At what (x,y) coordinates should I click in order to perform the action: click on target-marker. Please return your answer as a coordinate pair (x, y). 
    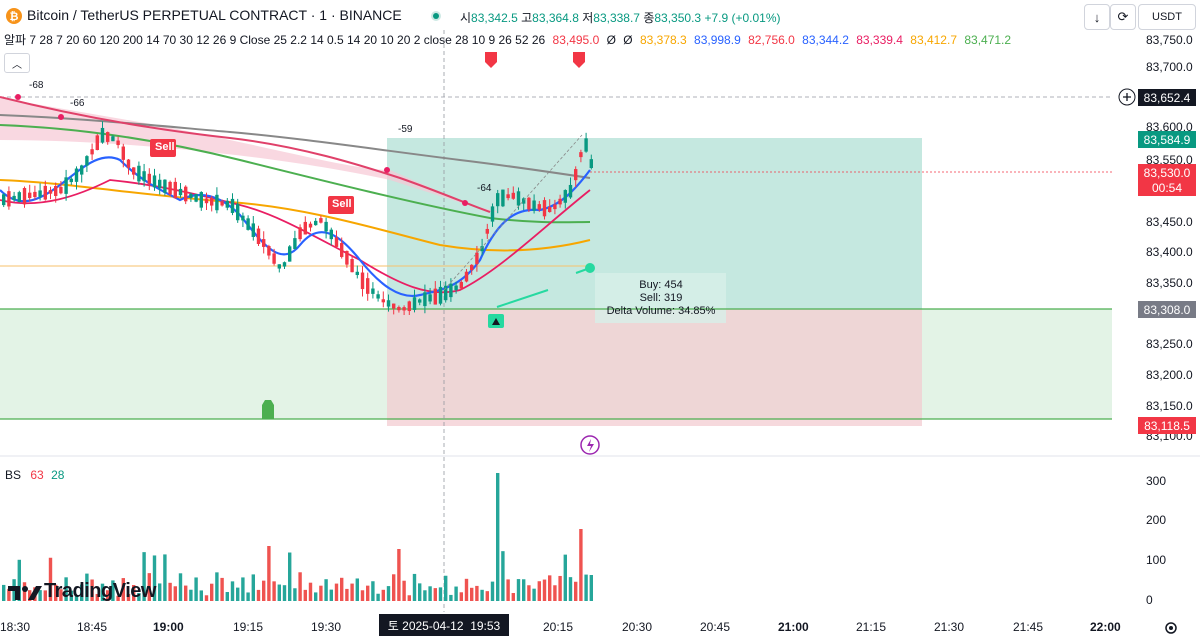
    Looking at the image, I should click on (590, 268).